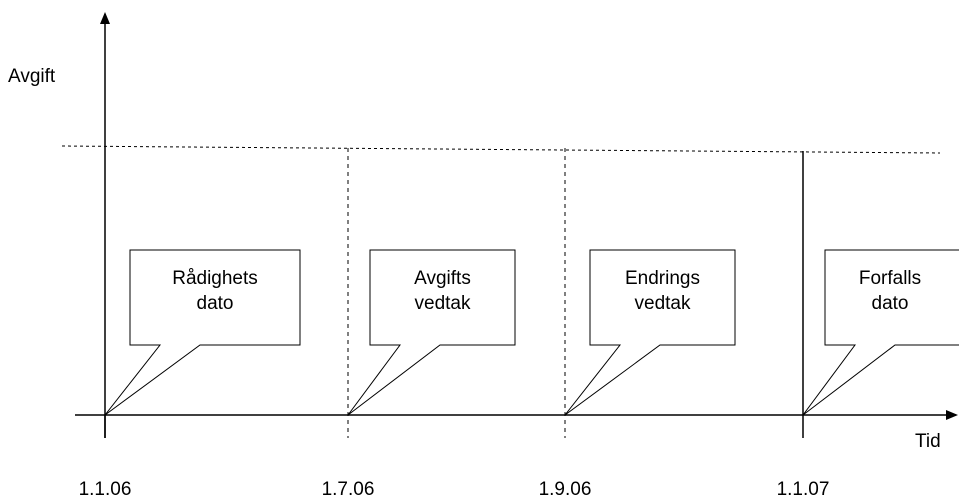  Describe the element at coordinates (348, 488) in the screenshot. I see `date-label: 1.7.06` at that location.